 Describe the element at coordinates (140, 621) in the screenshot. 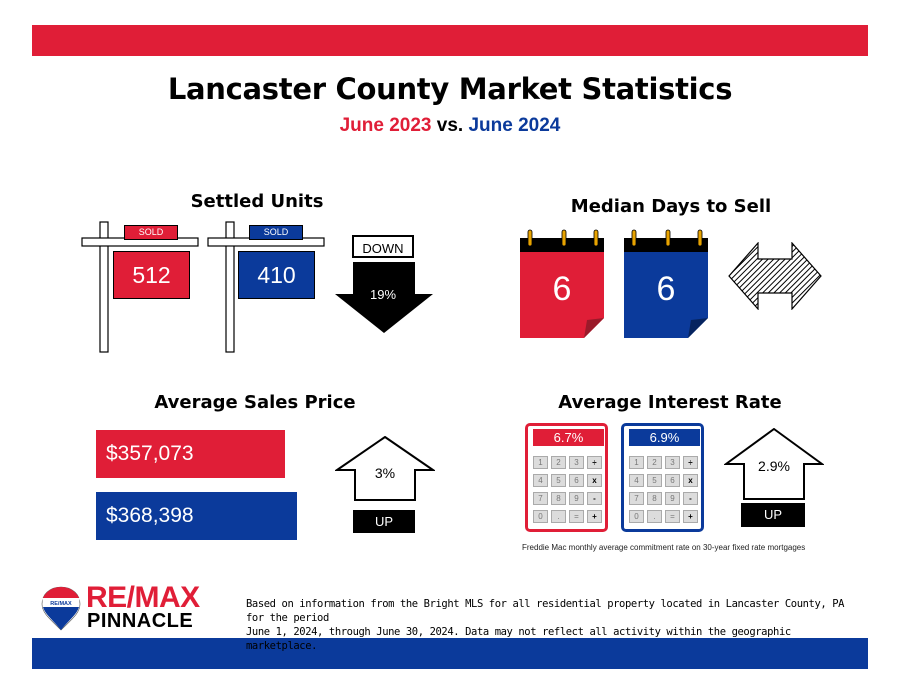

I see `brand-office: PINNACLE` at that location.